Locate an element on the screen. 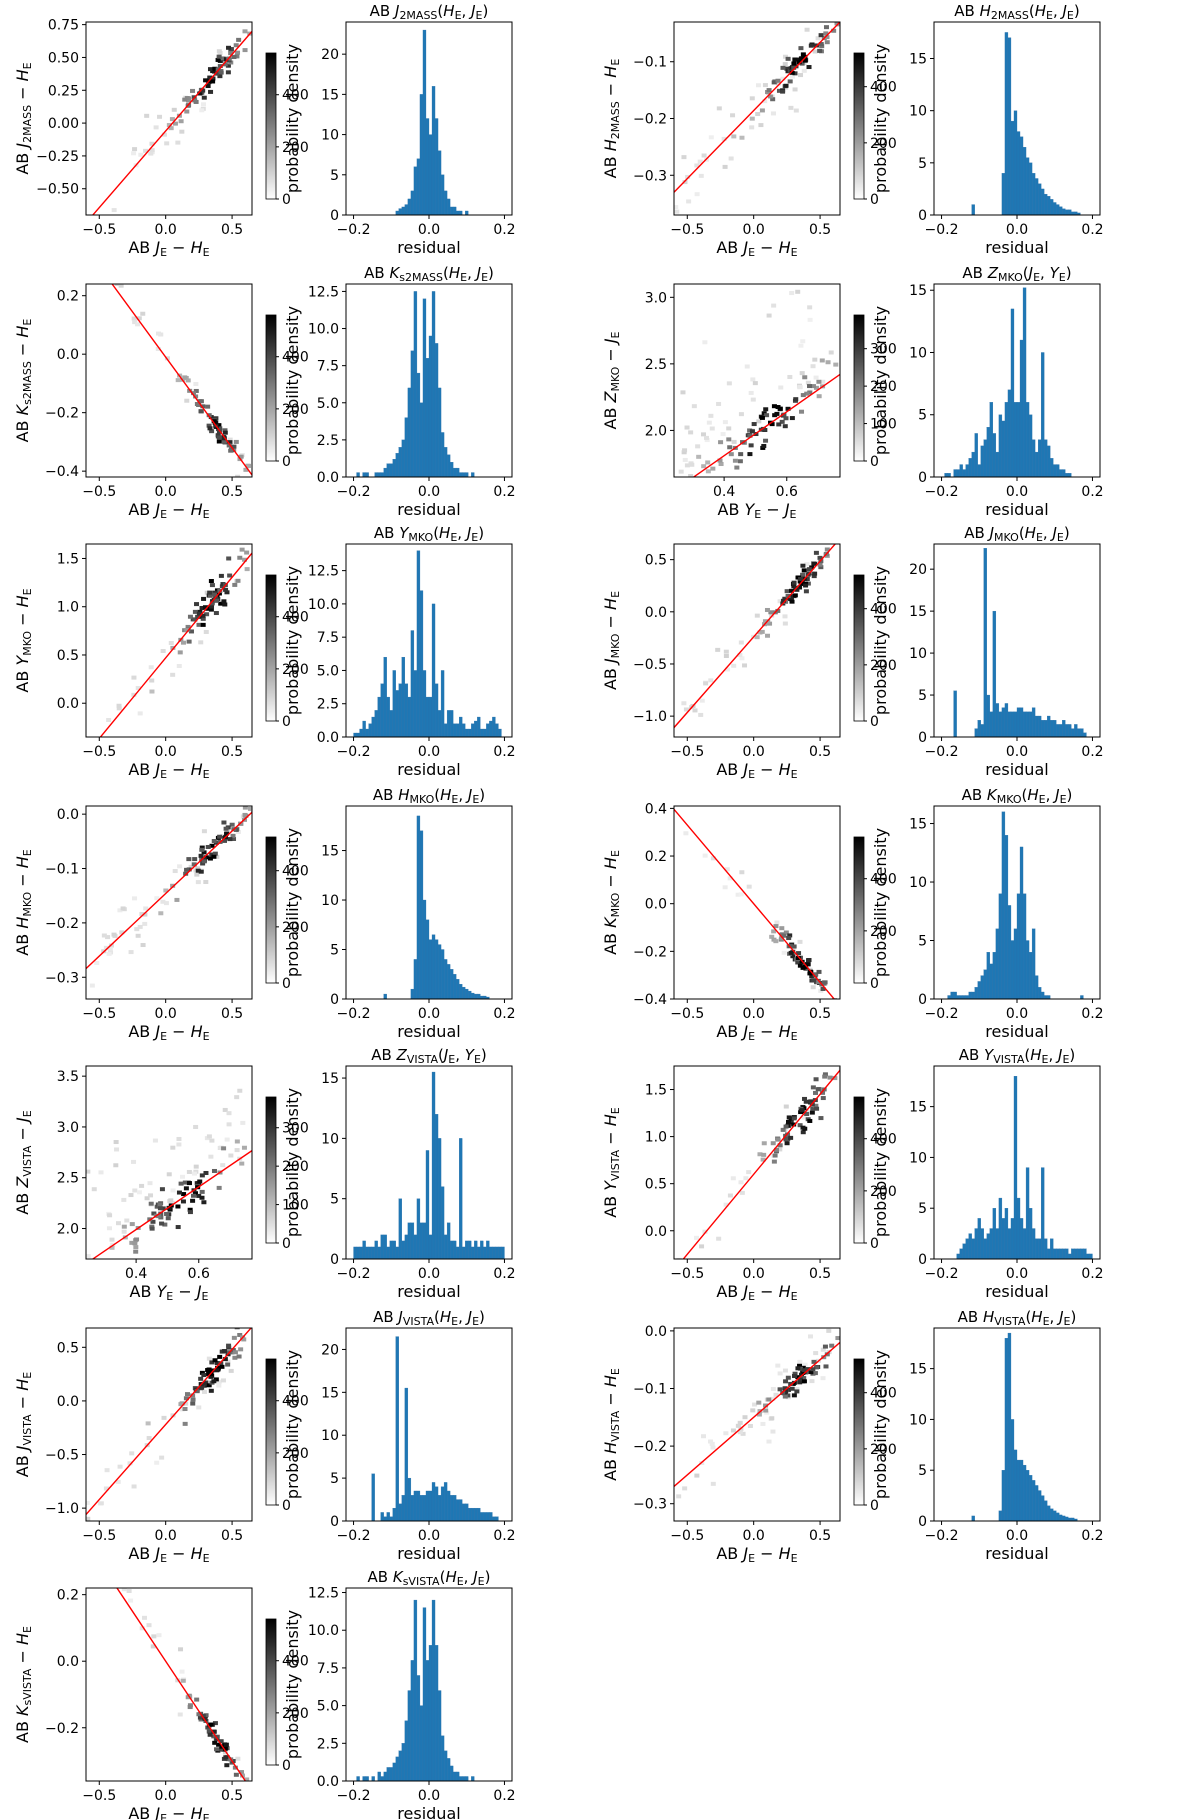 Image resolution: width=1200 pixels, height=1820 pixels. x-axis-label: AB JE − HE is located at coordinates (168, 1812).